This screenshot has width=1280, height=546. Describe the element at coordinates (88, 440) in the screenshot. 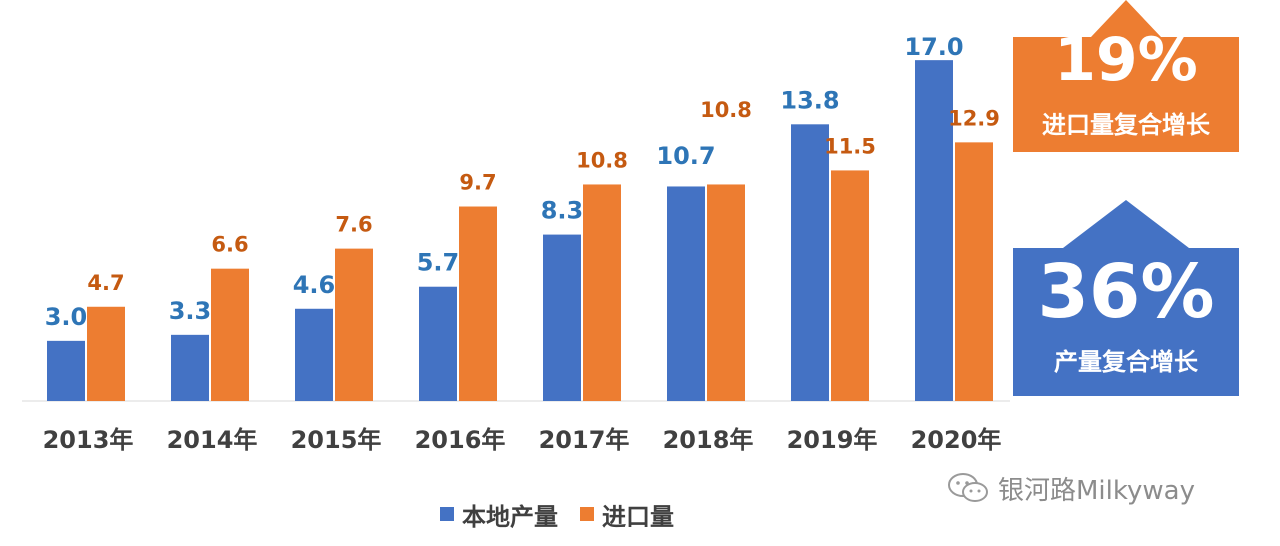

I see `x-tick-label-0: 2013年` at that location.